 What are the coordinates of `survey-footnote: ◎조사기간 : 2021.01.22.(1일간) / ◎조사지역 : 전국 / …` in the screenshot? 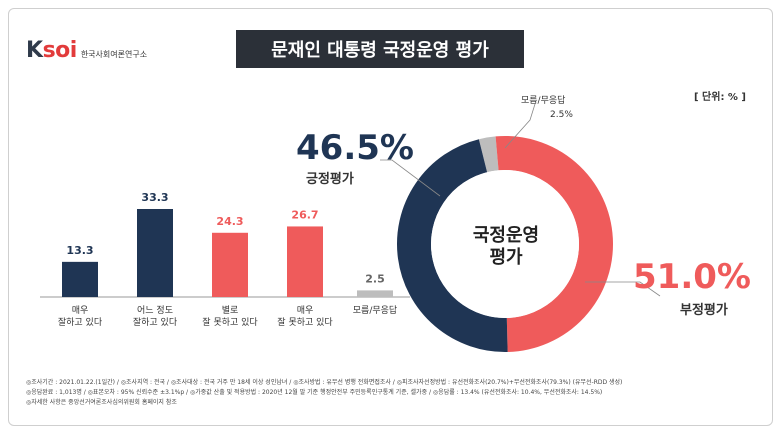 It's located at (391, 393).